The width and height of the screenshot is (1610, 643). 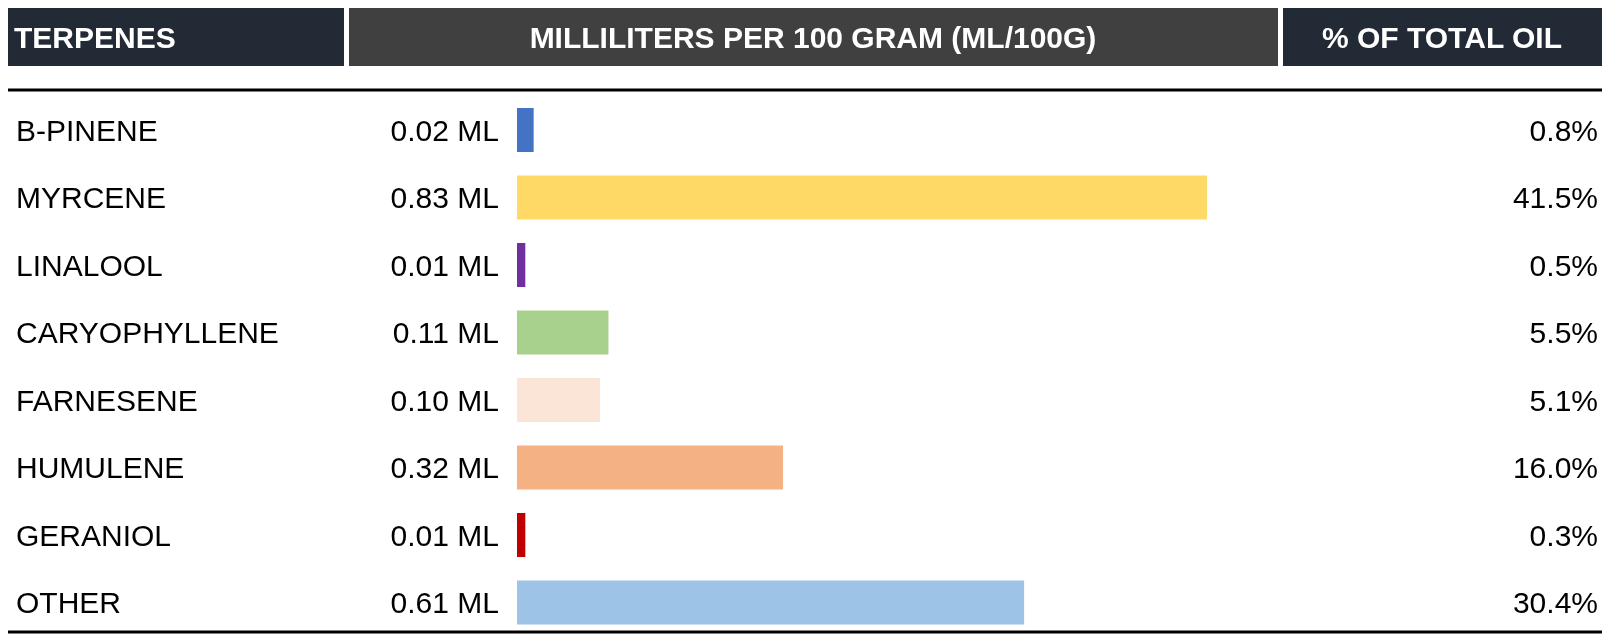 What do you see at coordinates (1555, 602) in the screenshot?
I see `text: 30.4%` at bounding box center [1555, 602].